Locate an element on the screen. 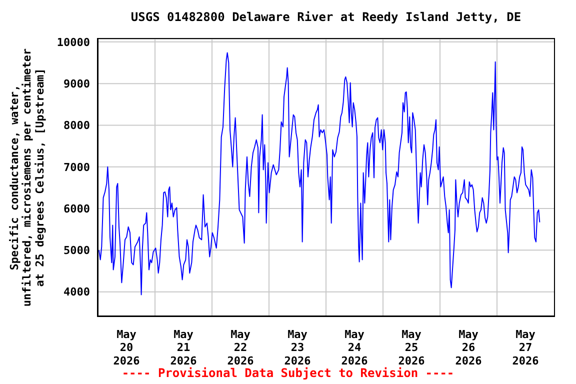 The height and width of the screenshot is (384, 576). x-tick-label: May 25 2026 is located at coordinates (412, 348).